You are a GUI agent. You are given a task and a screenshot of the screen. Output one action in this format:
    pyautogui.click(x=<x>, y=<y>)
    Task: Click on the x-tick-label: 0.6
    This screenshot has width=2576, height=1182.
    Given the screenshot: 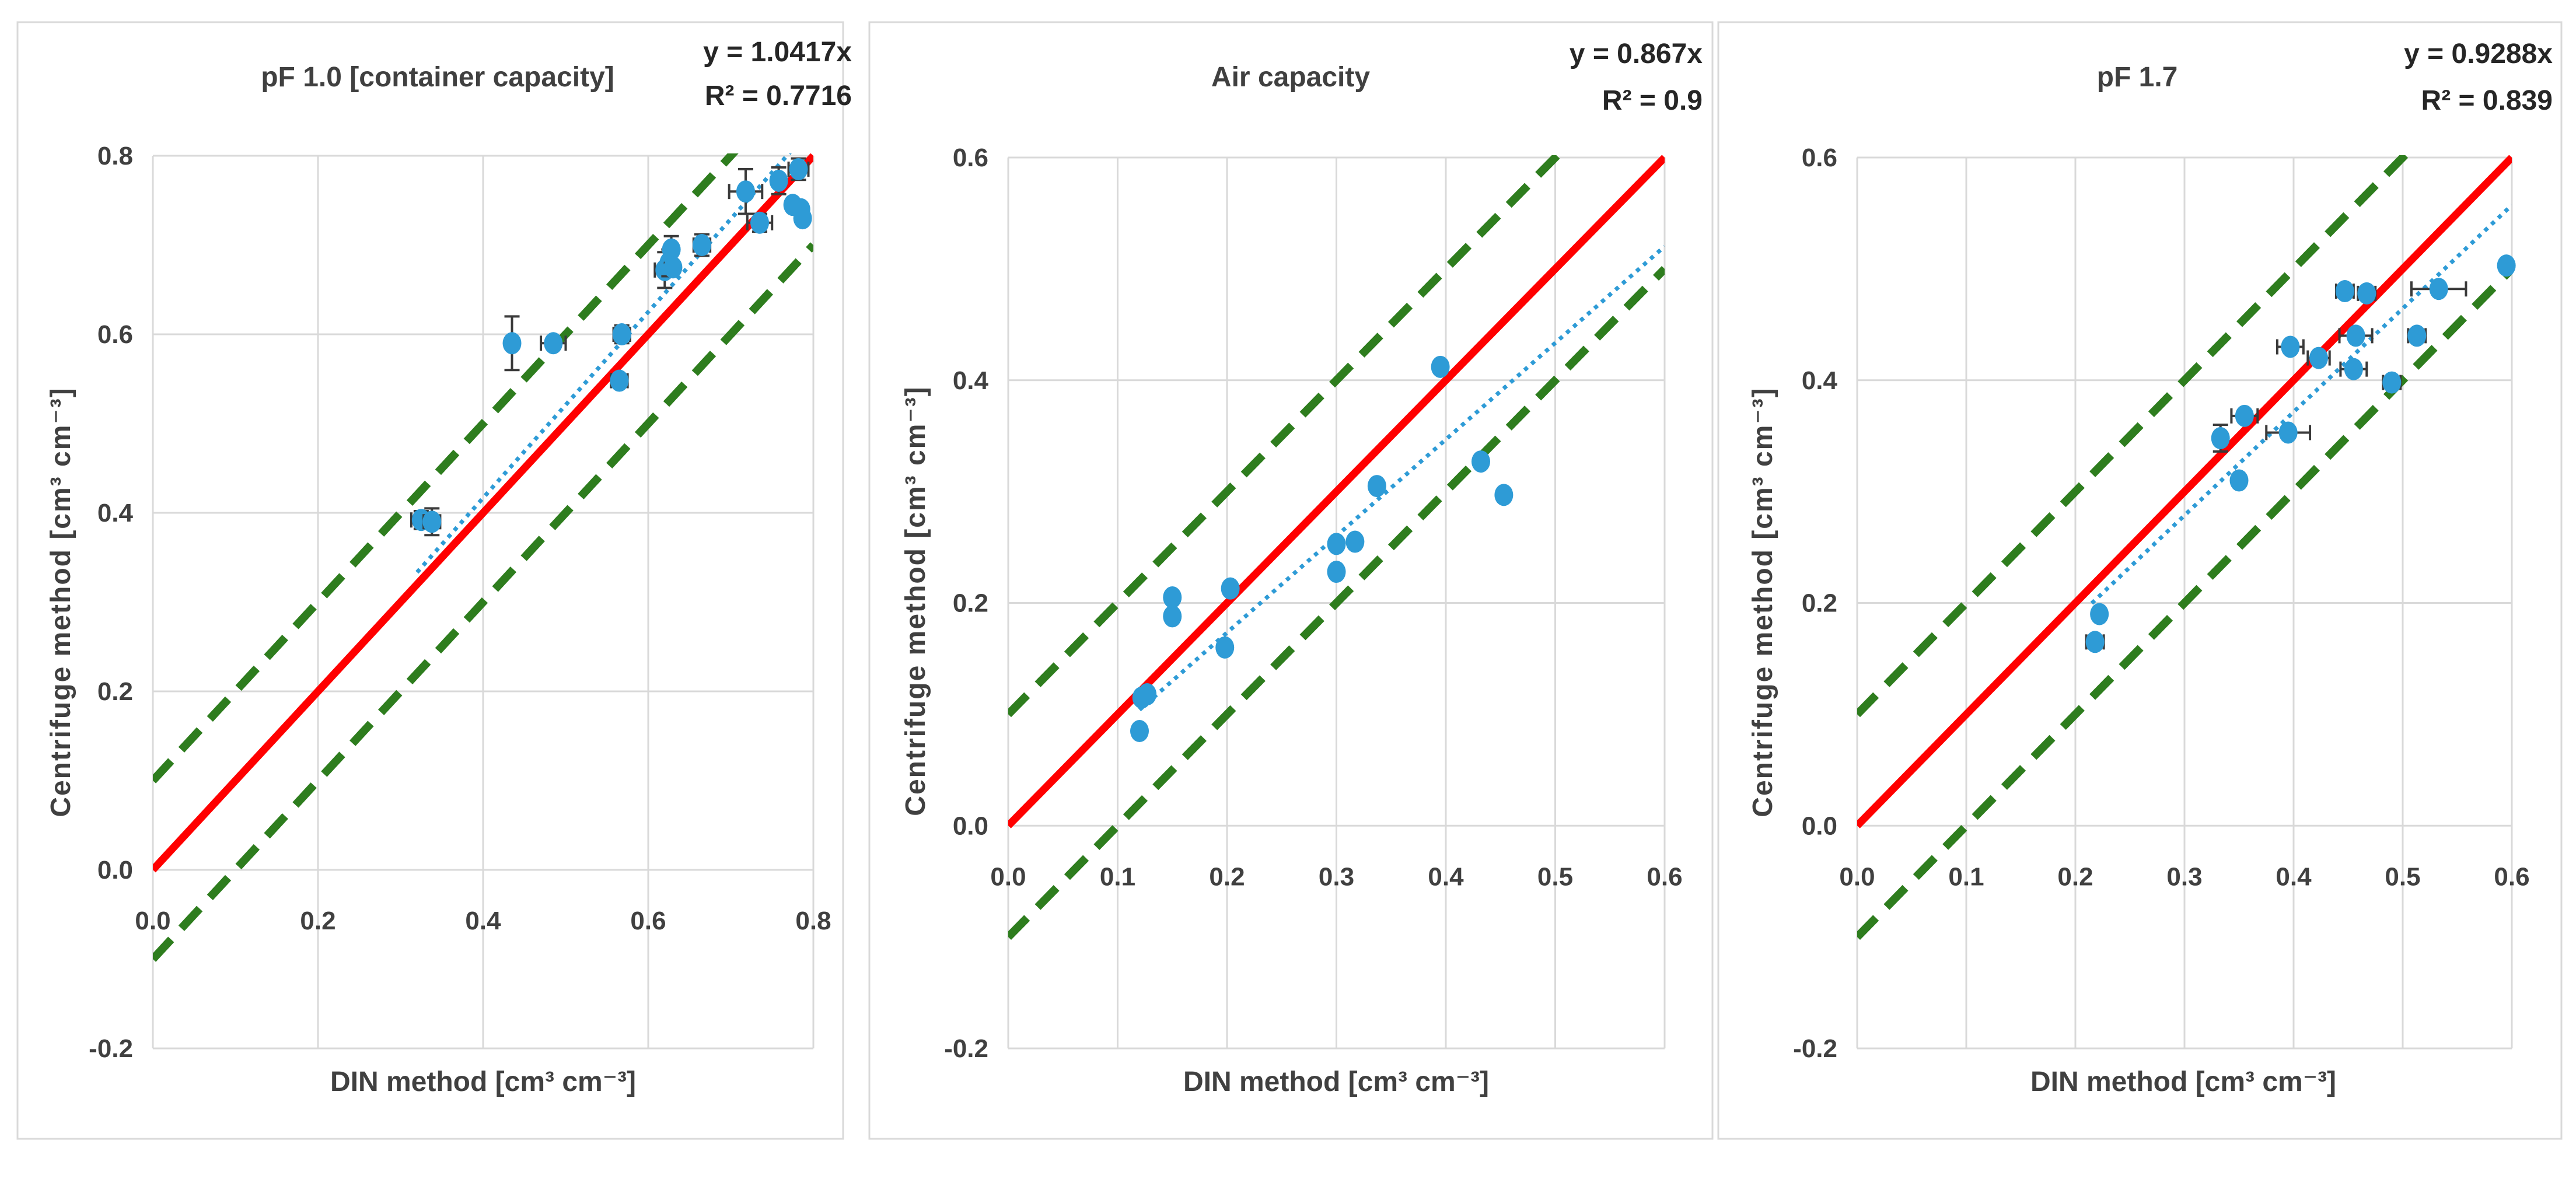 What is the action you would take?
    pyautogui.click(x=1664, y=876)
    